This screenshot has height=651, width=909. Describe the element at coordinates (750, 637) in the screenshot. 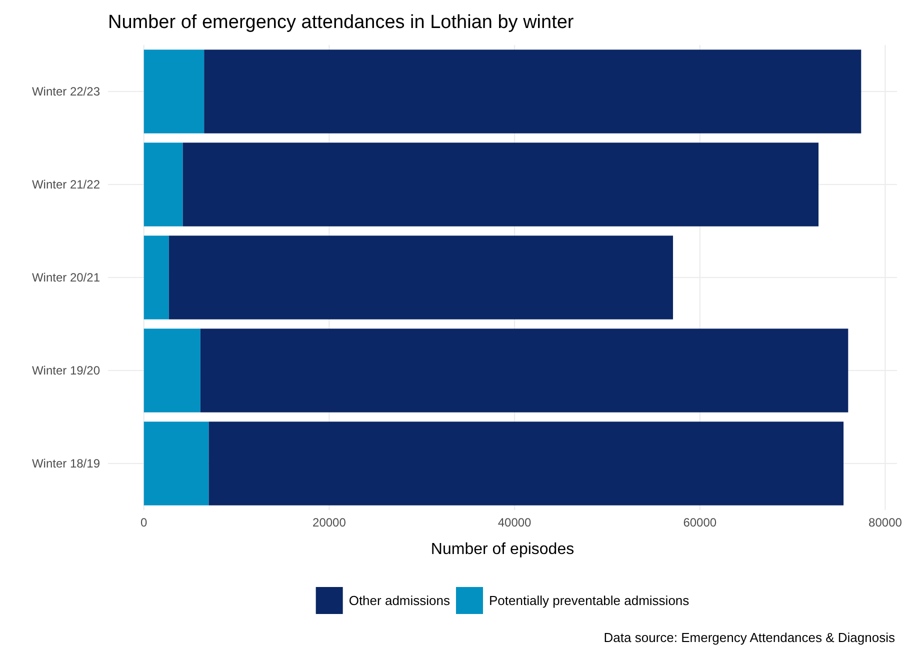

I see `source-note: Data source: Emergency Attendances & Diagnosis` at that location.